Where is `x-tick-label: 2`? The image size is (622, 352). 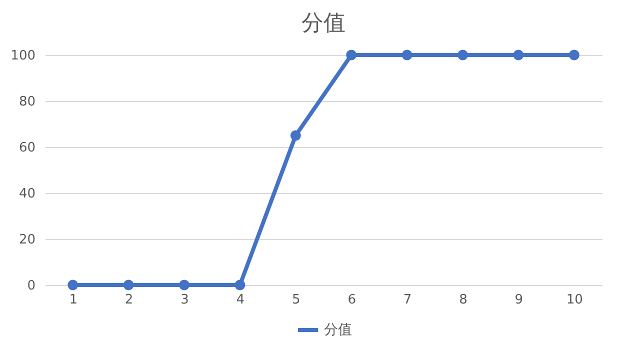 x-tick-label: 2 is located at coordinates (129, 300).